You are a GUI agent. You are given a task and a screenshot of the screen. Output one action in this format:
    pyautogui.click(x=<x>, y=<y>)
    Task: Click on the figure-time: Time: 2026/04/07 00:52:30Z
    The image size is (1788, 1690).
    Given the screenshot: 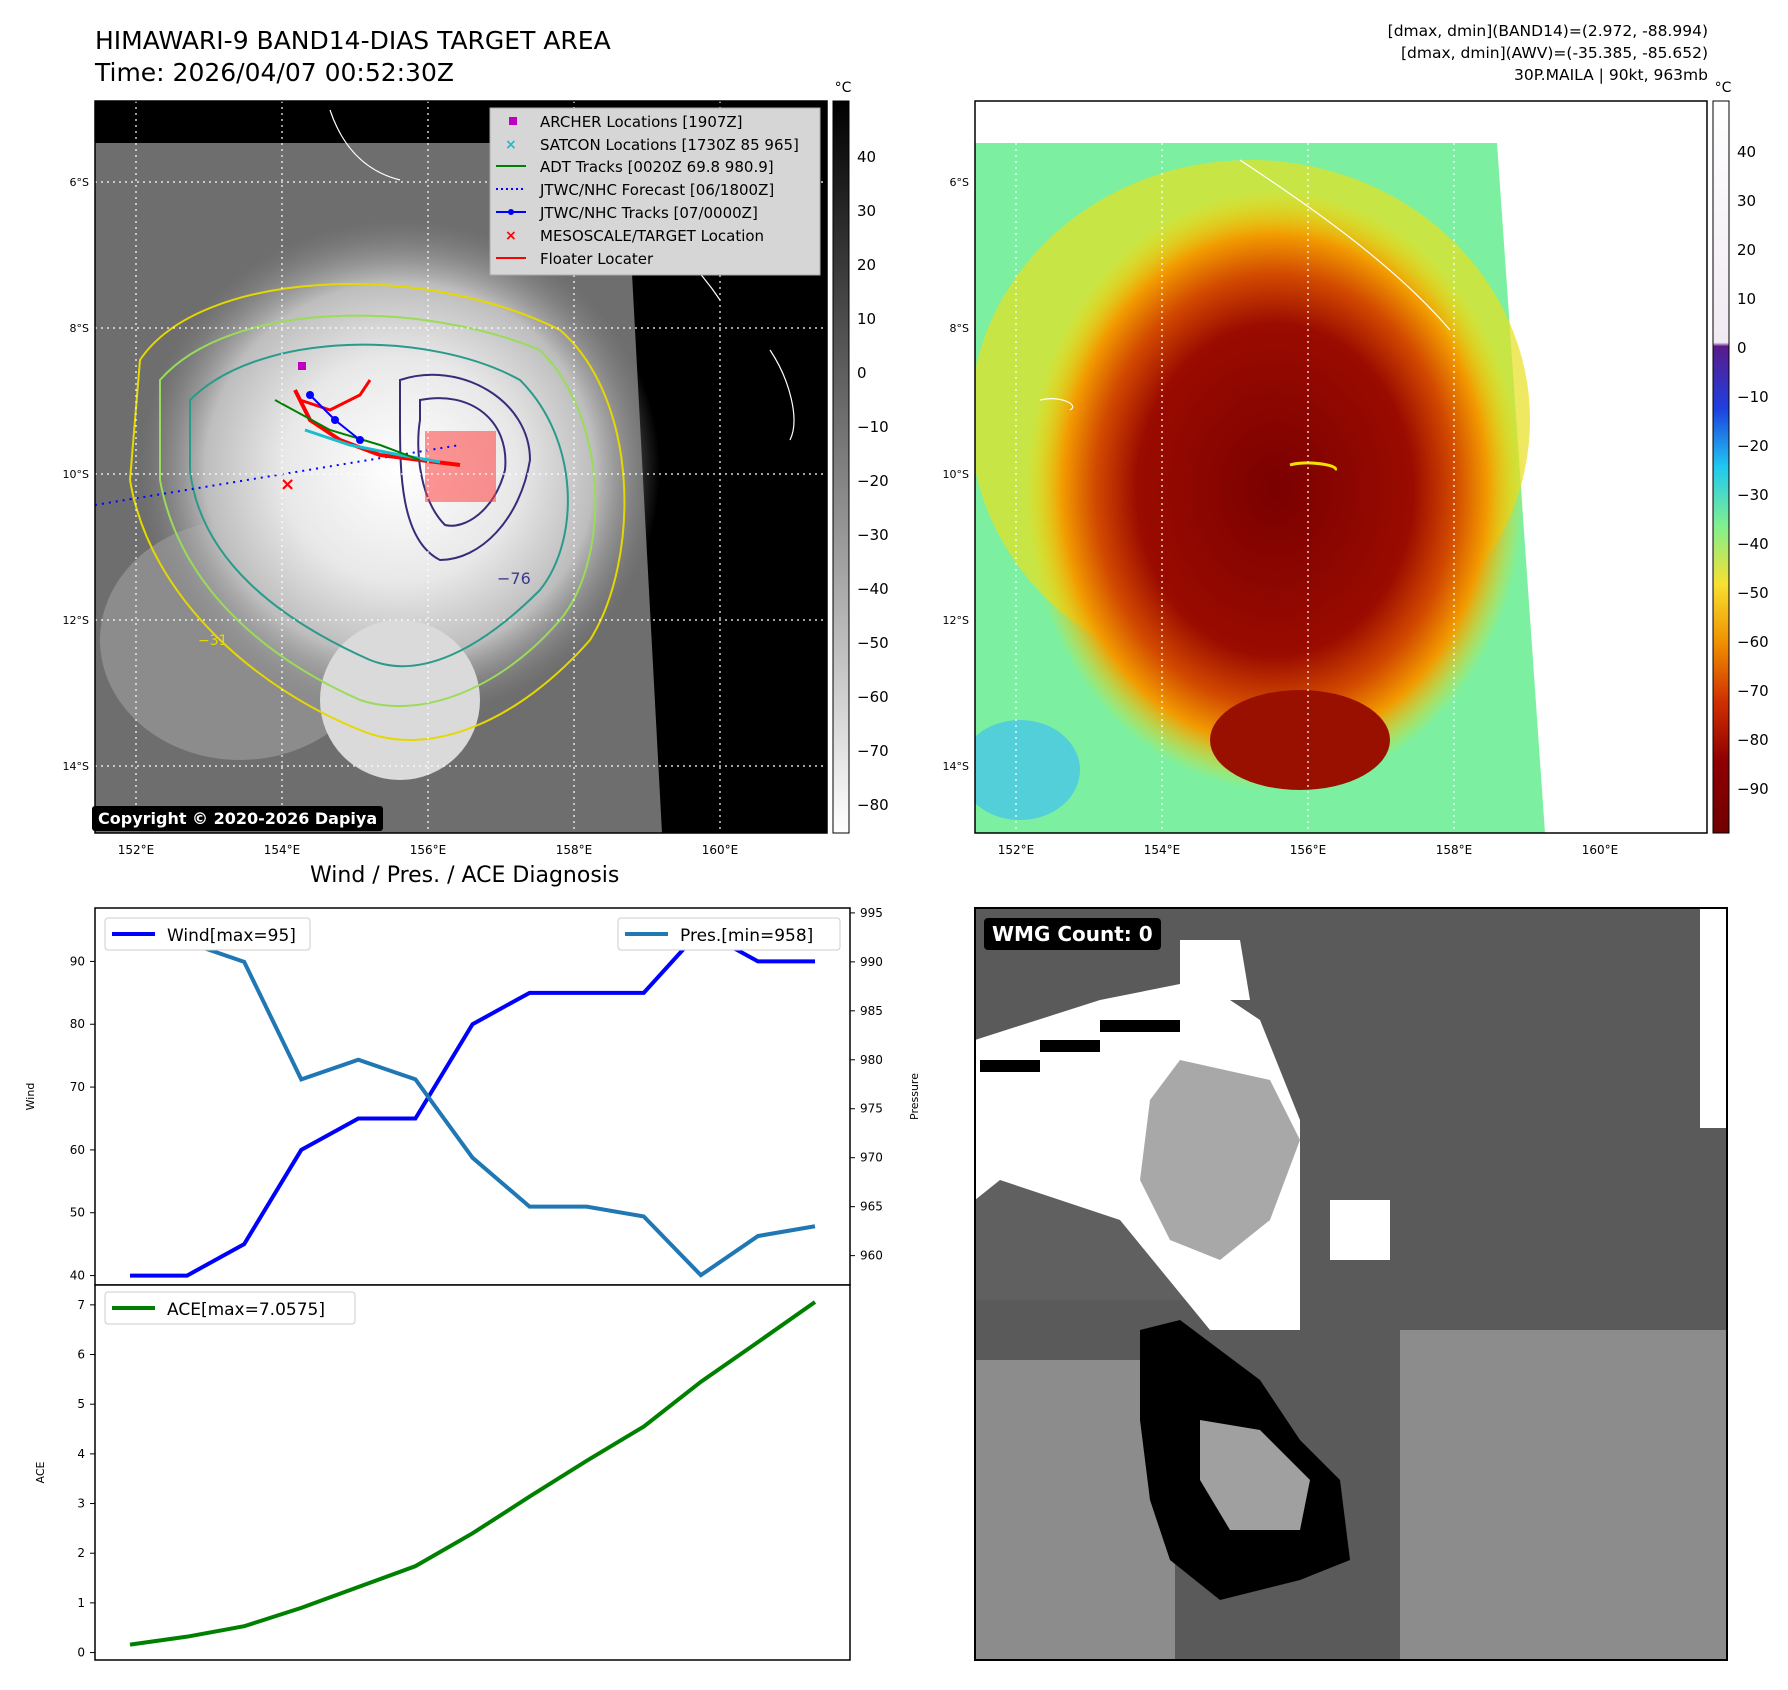 What is the action you would take?
    pyautogui.click(x=274, y=72)
    